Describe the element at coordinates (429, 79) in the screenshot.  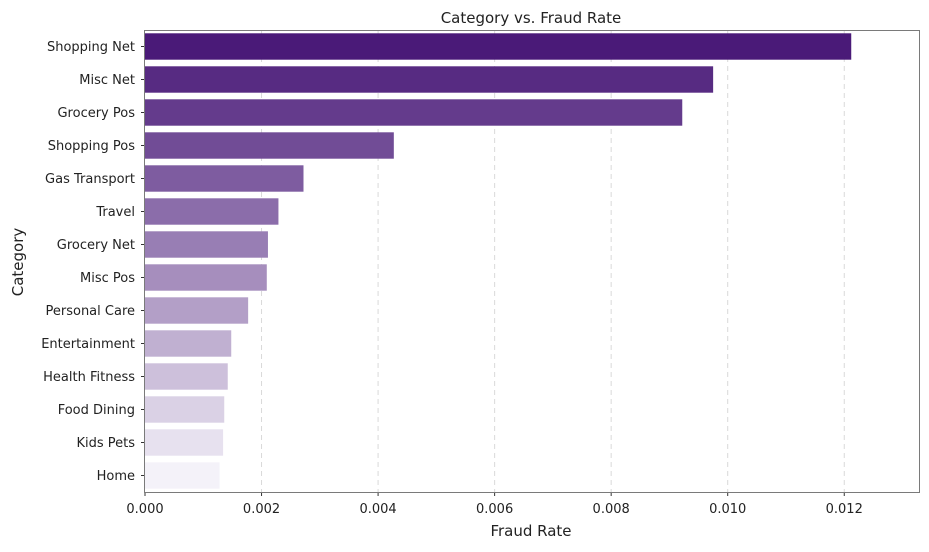
I see `bar-misc-net` at that location.